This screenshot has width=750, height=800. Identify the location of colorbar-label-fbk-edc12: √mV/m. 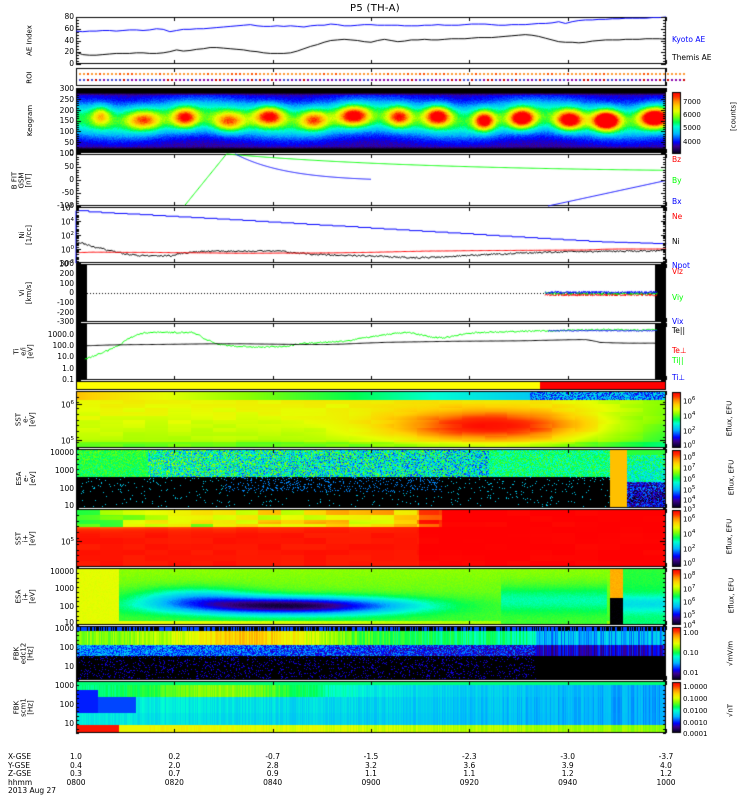
(730, 653).